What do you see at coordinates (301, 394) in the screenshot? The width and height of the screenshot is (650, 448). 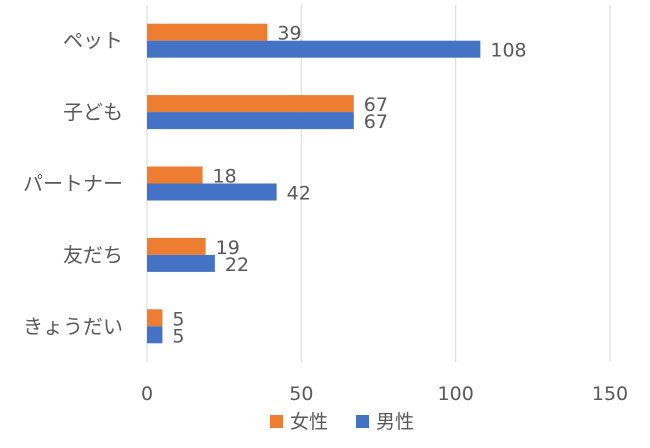 I see `x-tick-label: 50` at bounding box center [301, 394].